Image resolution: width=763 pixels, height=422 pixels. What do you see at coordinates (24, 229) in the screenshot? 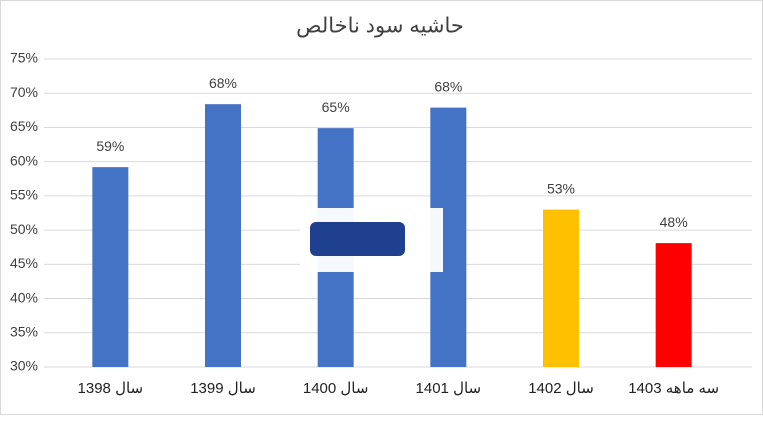
I see `y-tick-label: 50%` at bounding box center [24, 229].